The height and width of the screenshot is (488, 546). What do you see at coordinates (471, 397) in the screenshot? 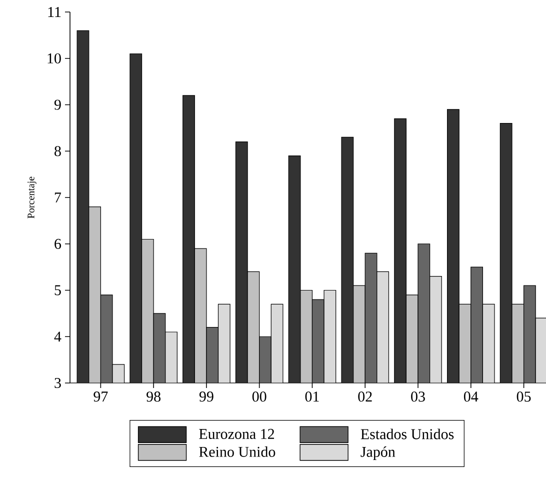
I see `x-tick-label: 04` at bounding box center [471, 397].